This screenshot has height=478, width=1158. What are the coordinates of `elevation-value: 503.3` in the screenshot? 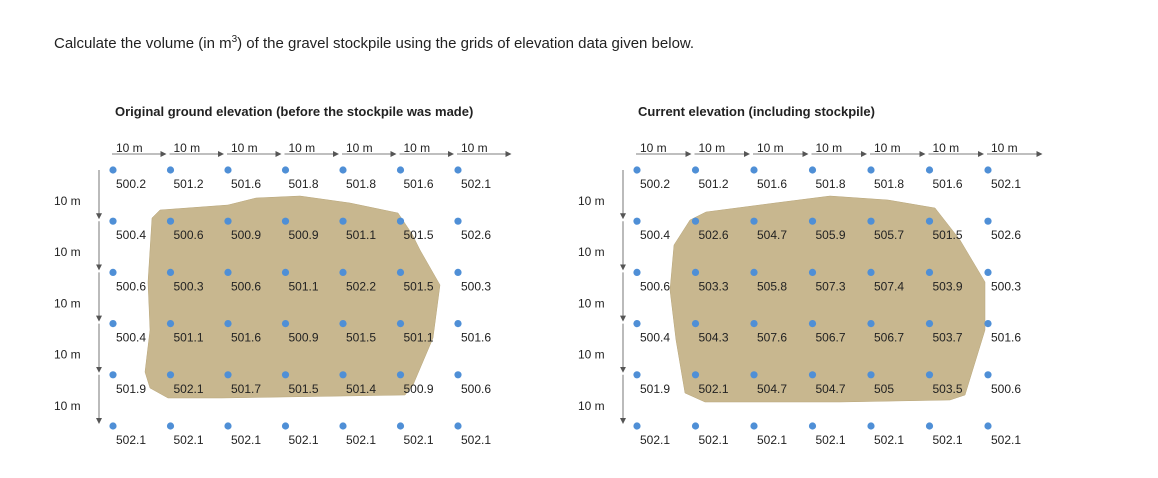 It's located at (714, 286).